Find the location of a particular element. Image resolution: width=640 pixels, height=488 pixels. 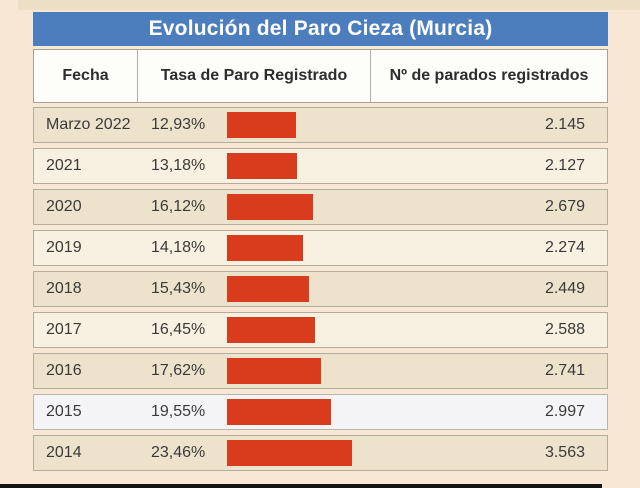

rate-cell: 15,43% is located at coordinates (178, 288).